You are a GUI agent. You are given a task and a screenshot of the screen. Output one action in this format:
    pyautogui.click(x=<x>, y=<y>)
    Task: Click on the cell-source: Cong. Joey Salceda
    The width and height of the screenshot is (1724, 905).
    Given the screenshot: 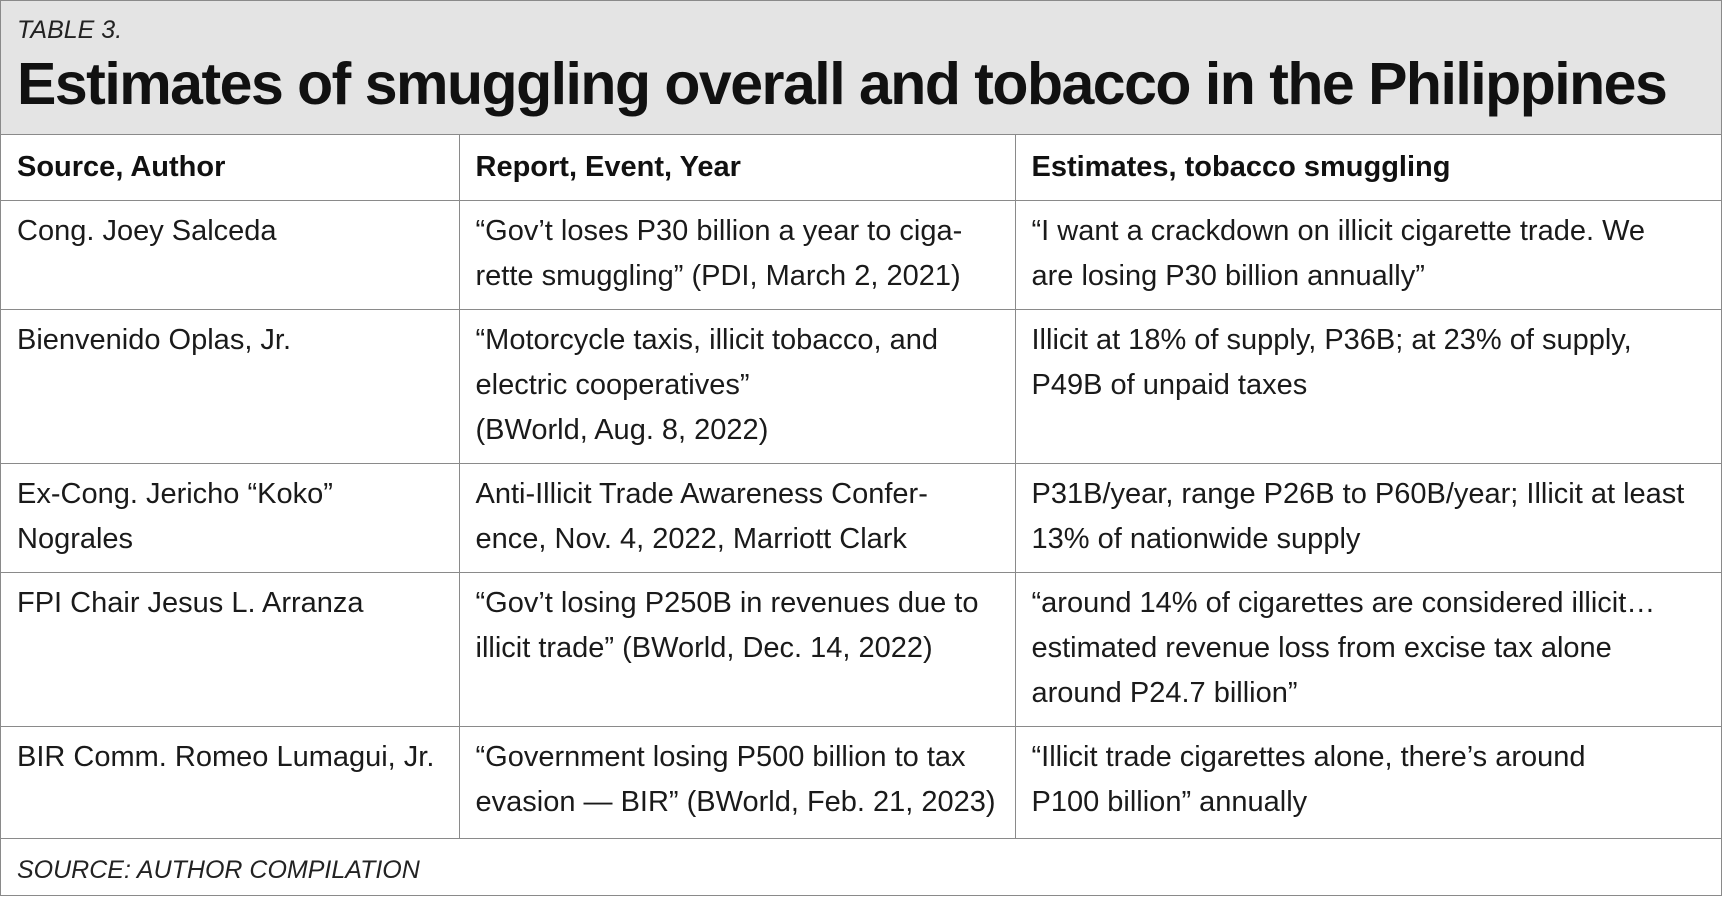 What is the action you would take?
    pyautogui.click(x=230, y=255)
    